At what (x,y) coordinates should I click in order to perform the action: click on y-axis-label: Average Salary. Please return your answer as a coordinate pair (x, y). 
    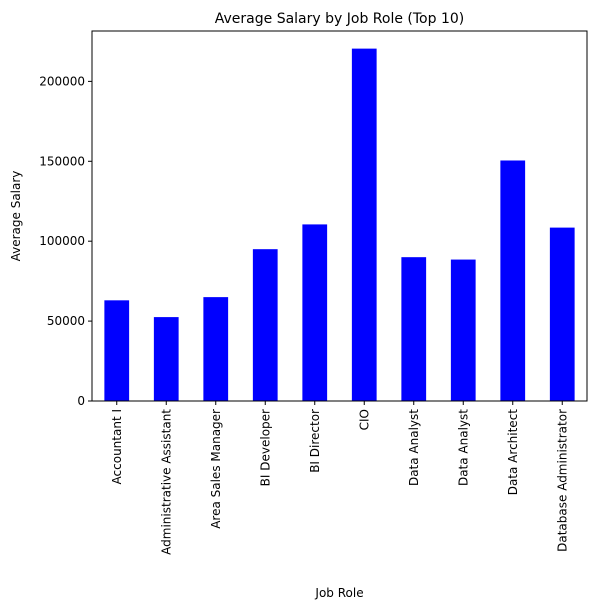
    Looking at the image, I should click on (16, 216).